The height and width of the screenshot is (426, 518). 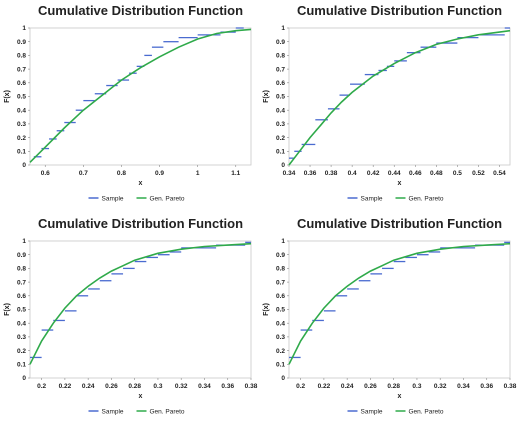 I want to click on plot-frame, so click(x=399, y=96).